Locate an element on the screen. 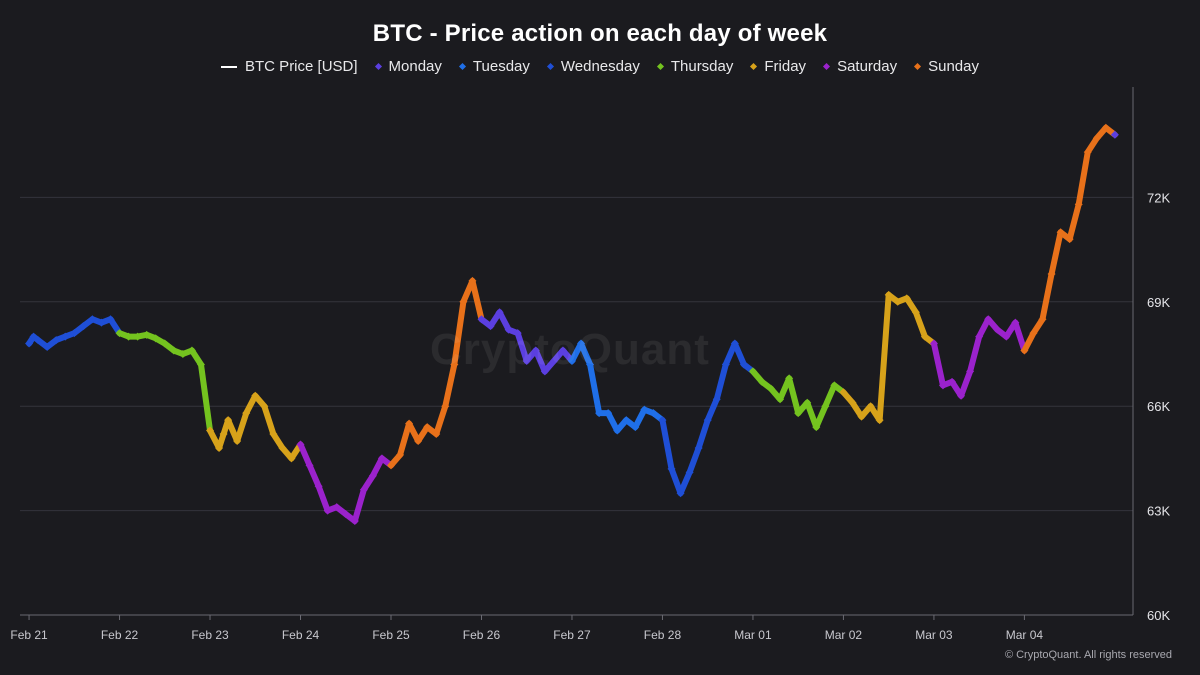 The width and height of the screenshot is (1200, 675). x-tick-label: Feb 27 is located at coordinates (572, 635).